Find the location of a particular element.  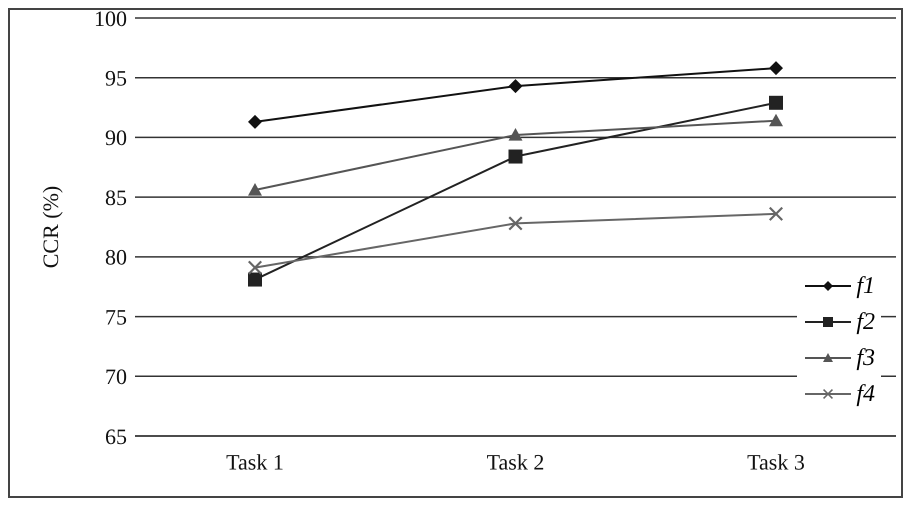

y-axis-title: CCR (%) is located at coordinates (50, 227).